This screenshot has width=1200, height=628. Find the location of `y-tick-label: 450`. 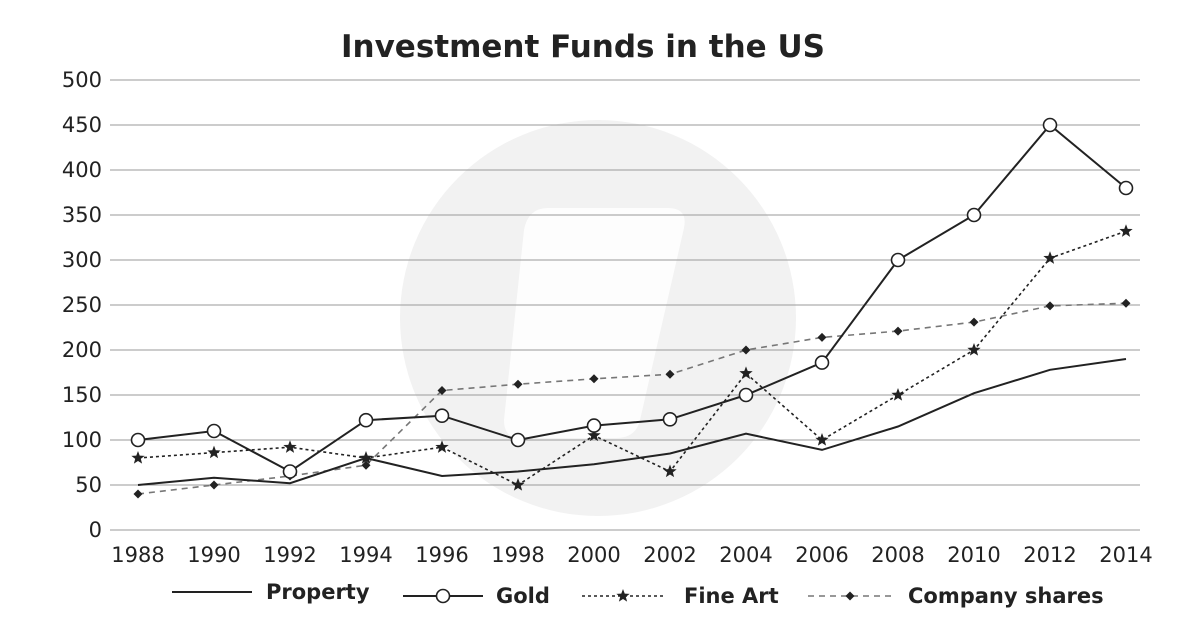

y-tick-label: 450 is located at coordinates (82, 125).